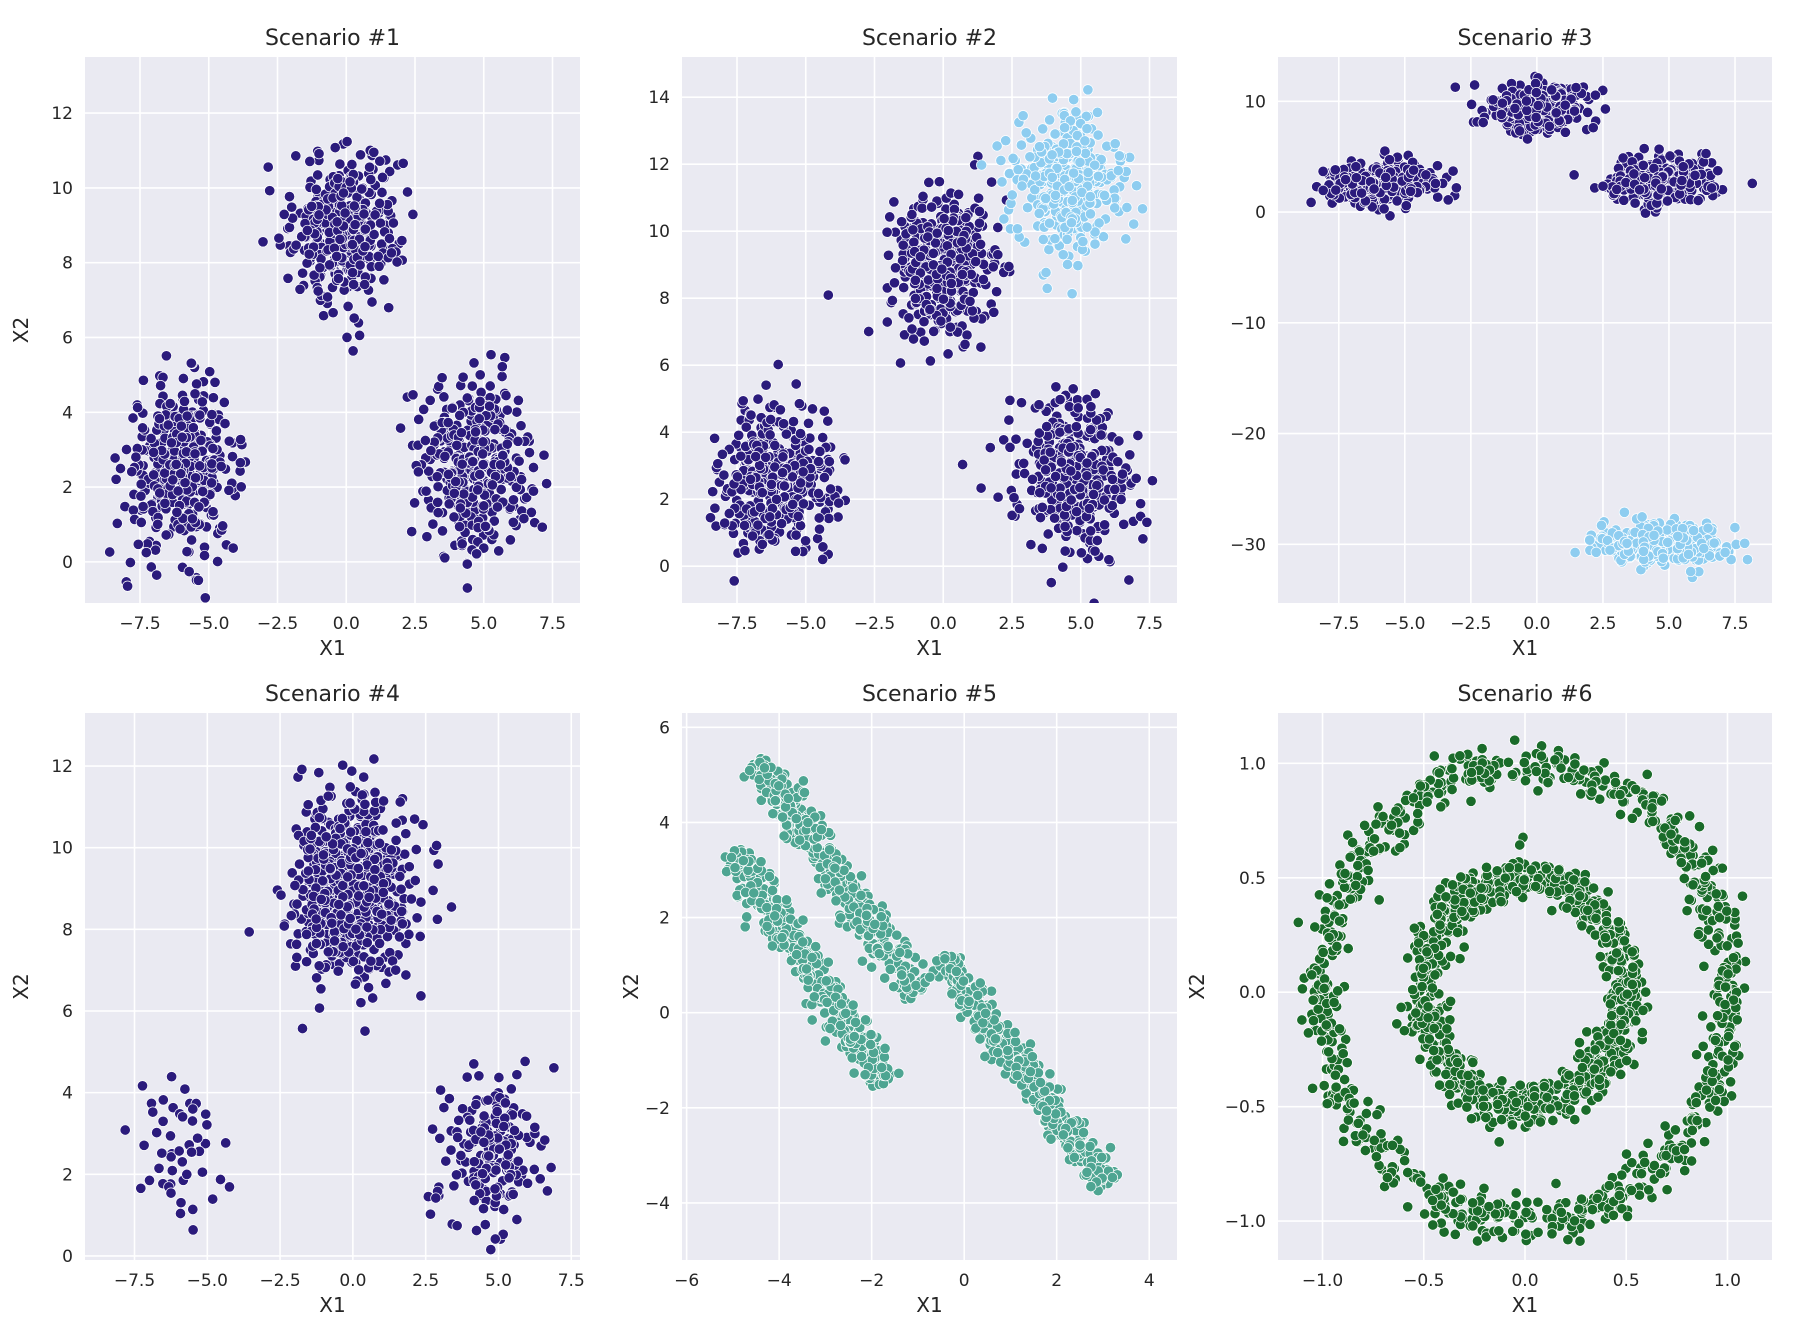  What do you see at coordinates (62, 114) in the screenshot?
I see `y-tick-label: 12` at bounding box center [62, 114].